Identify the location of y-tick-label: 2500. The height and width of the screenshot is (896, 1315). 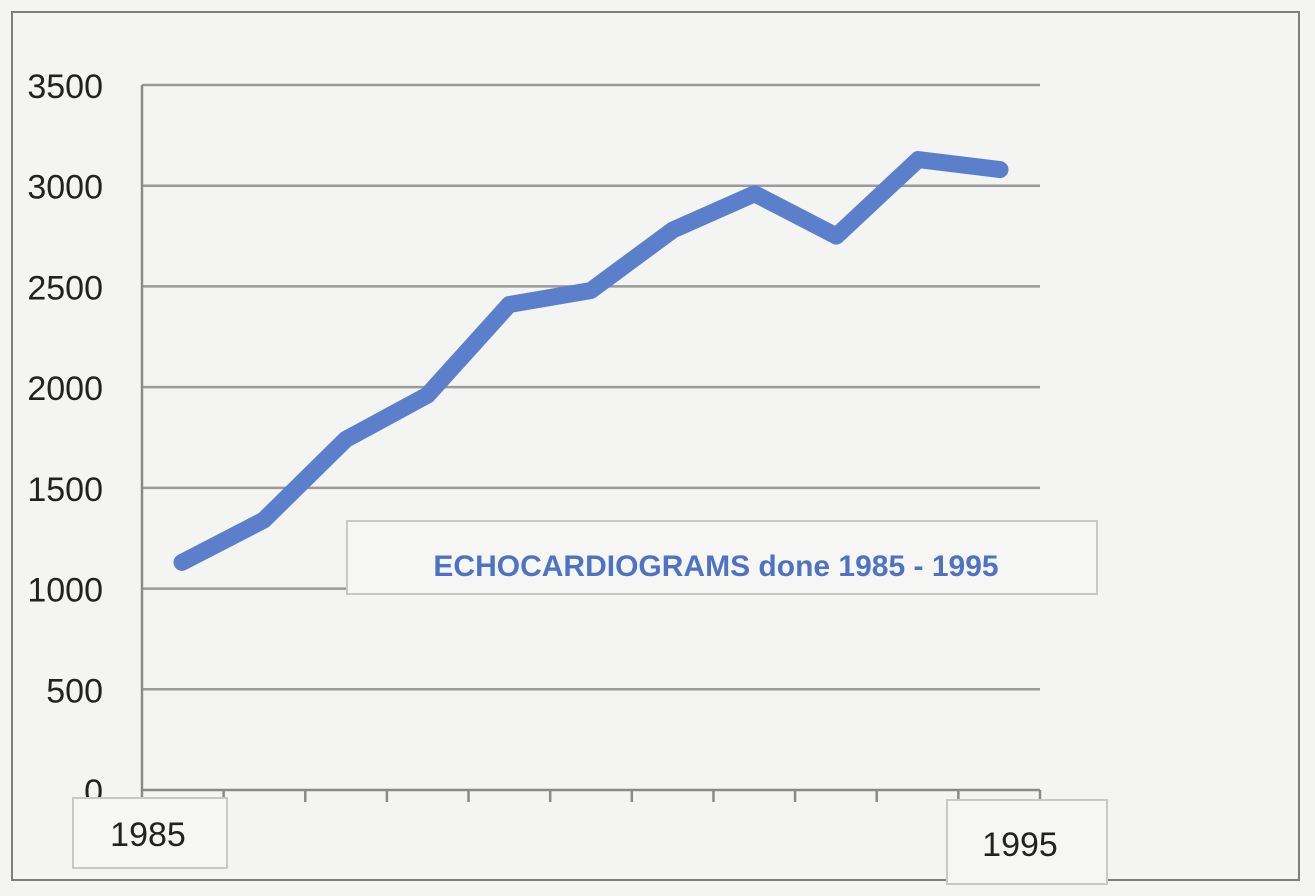
(65, 288).